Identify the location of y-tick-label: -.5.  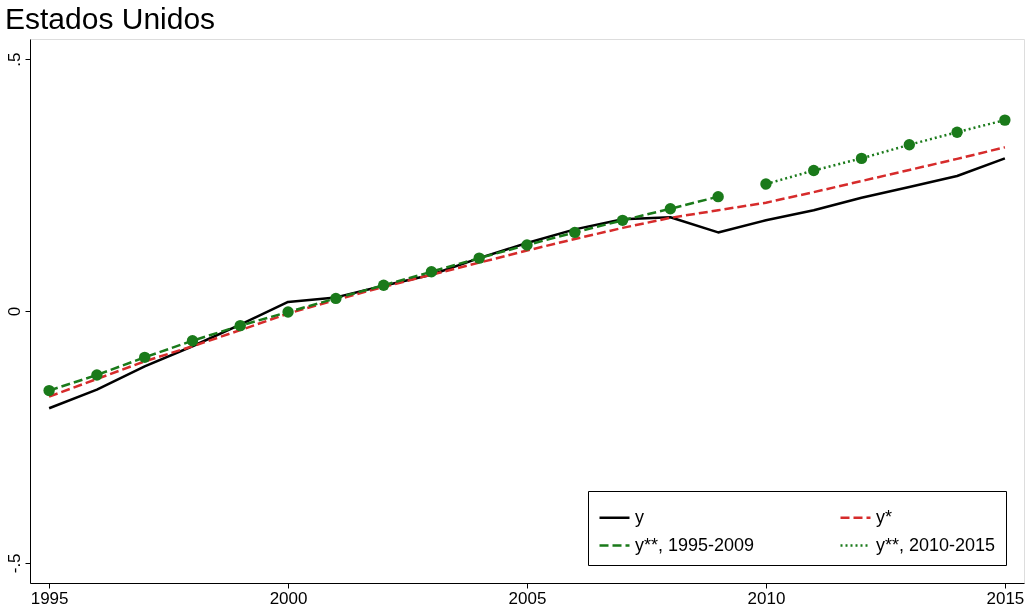
(14, 563).